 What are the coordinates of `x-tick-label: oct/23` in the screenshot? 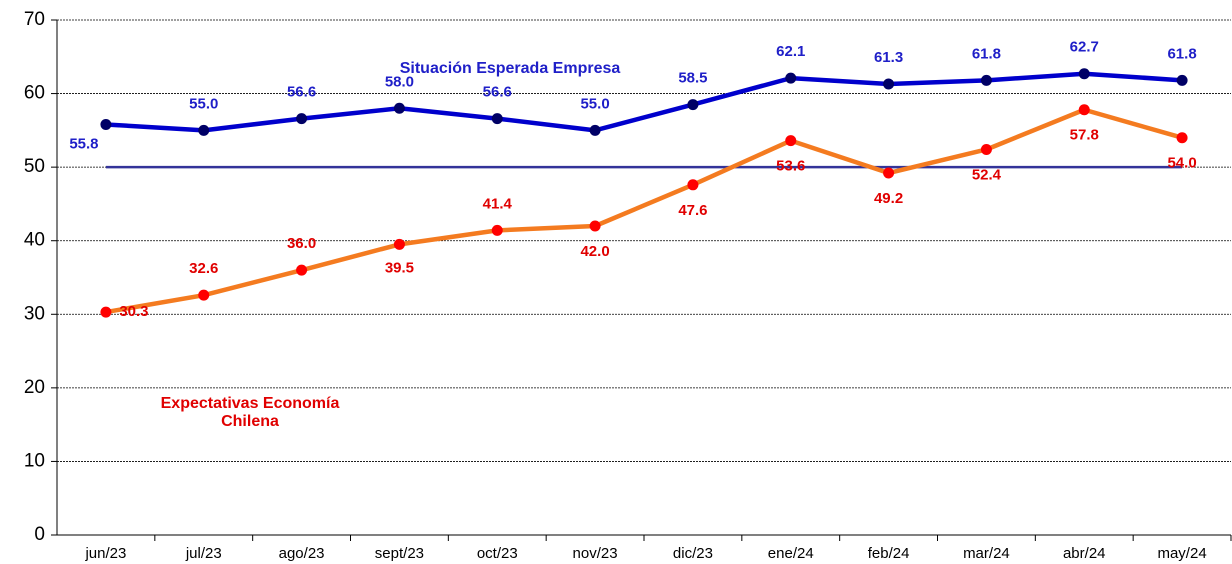 It's located at (497, 553).